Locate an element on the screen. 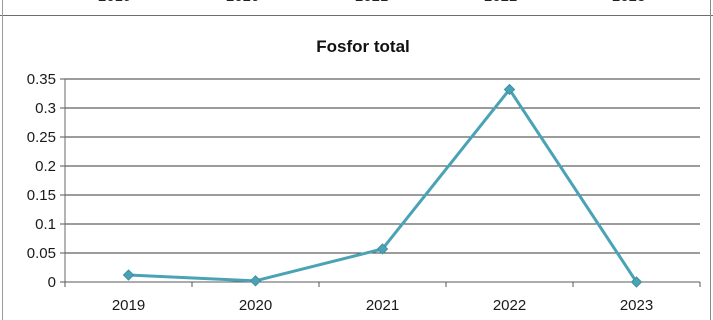 This screenshot has height=320, width=713. y-axis-tick-labels: 0 0.05 0.1 0.15 0.2 0.25 0.3 0.35 is located at coordinates (41, 181).